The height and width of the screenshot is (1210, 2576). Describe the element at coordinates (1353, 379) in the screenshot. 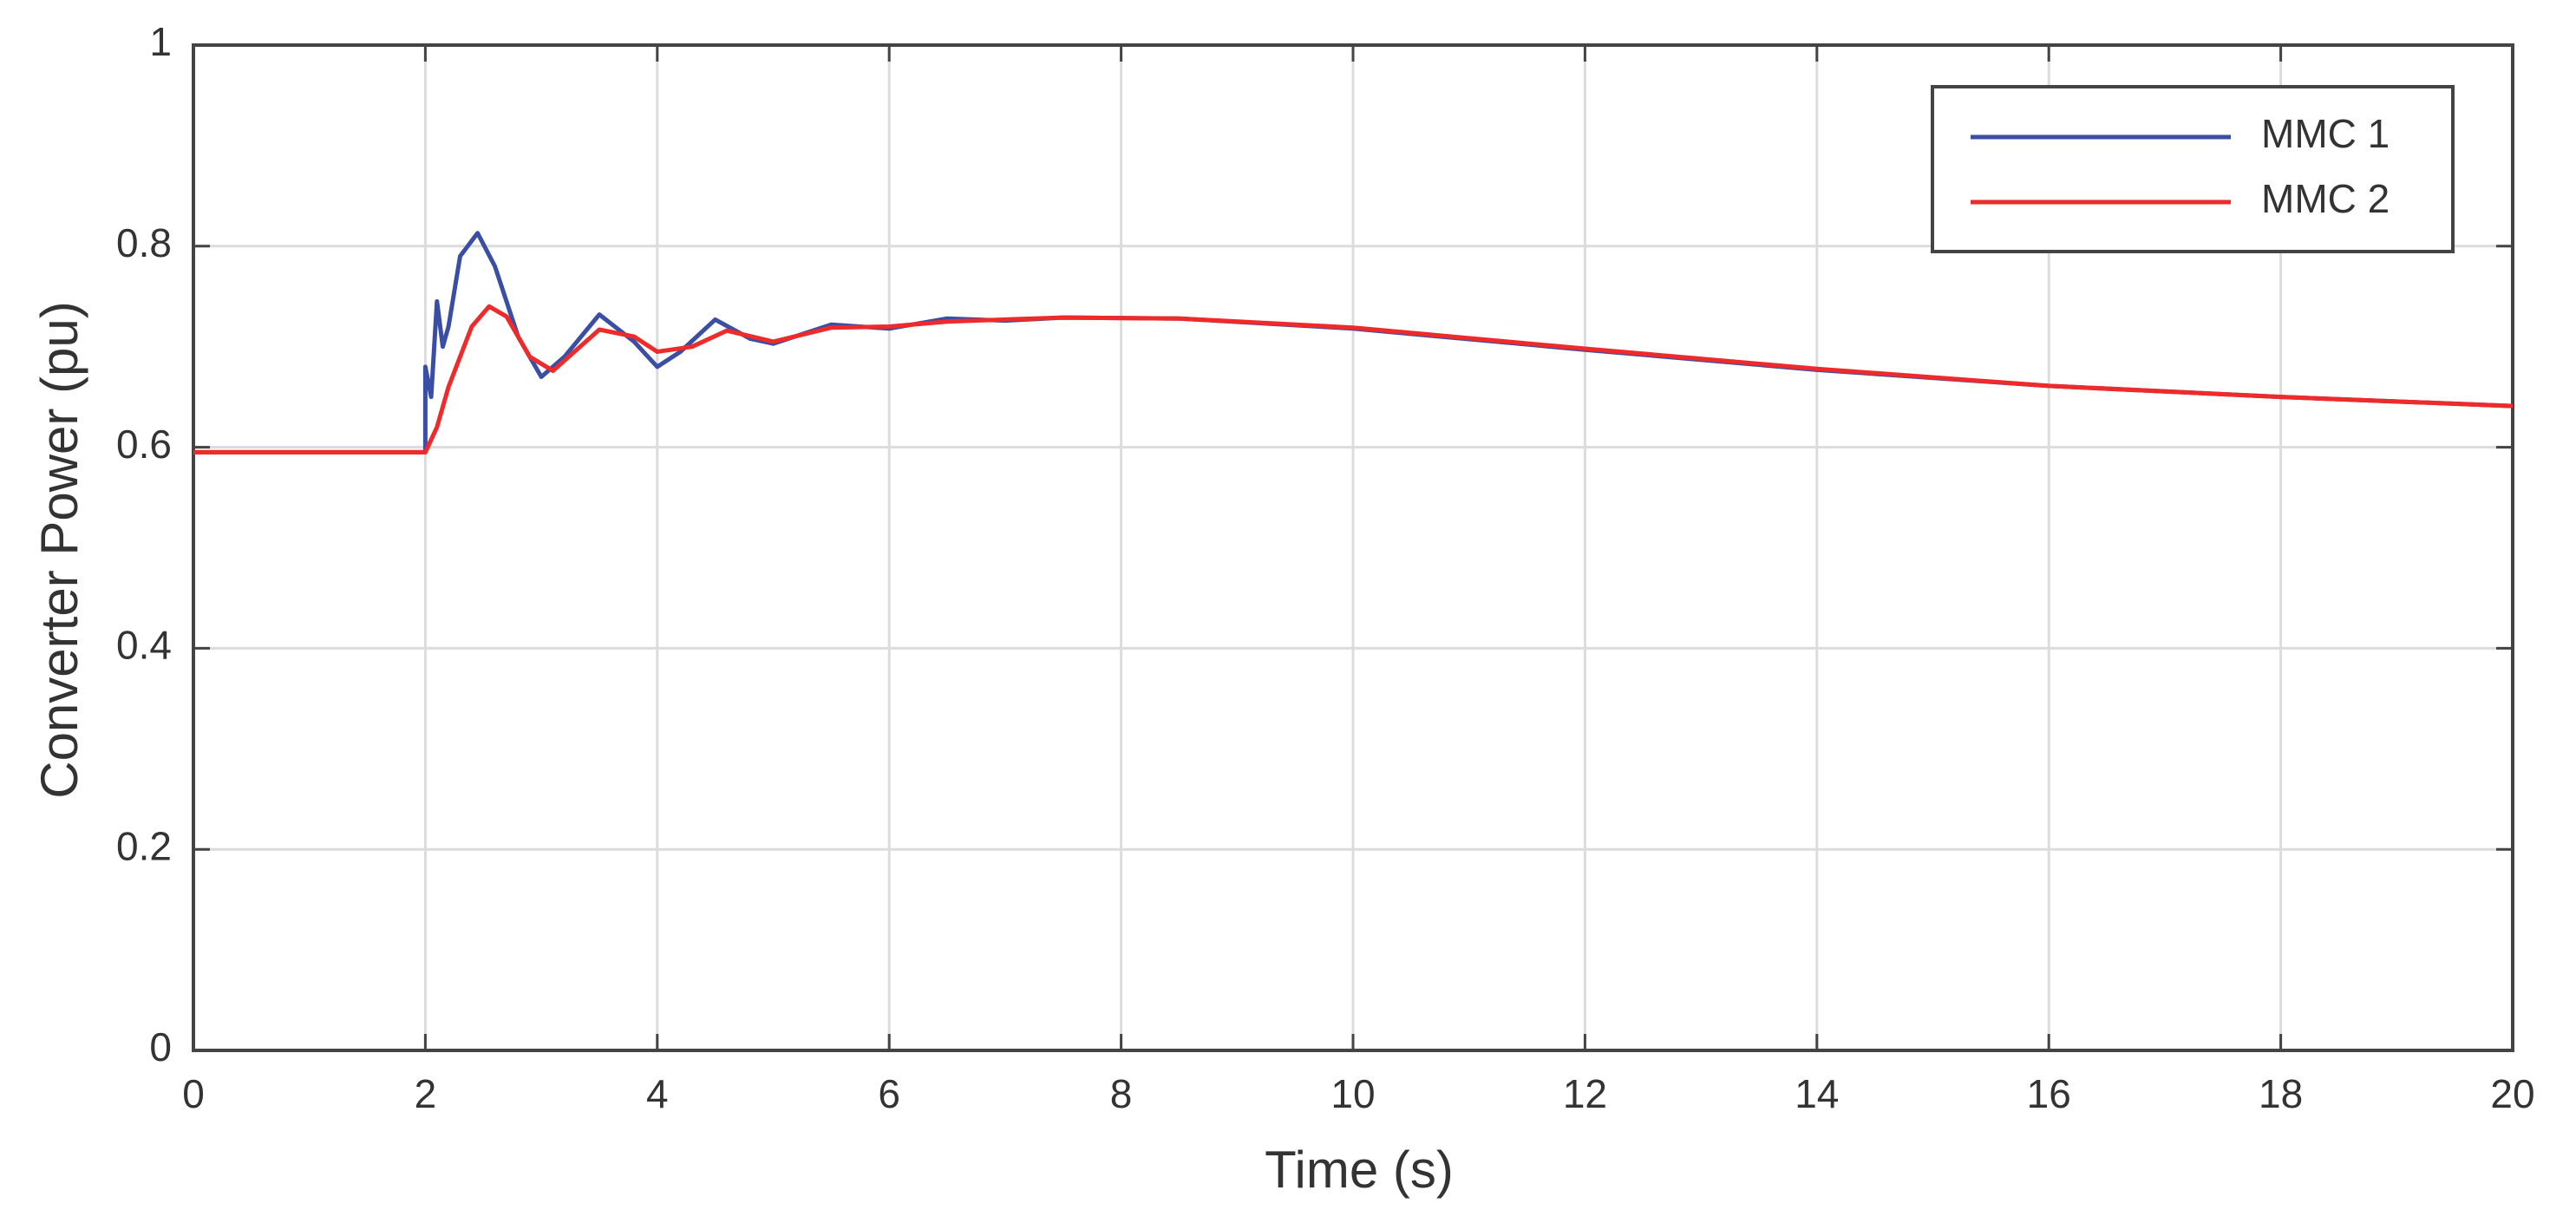

I see `series-line` at that location.